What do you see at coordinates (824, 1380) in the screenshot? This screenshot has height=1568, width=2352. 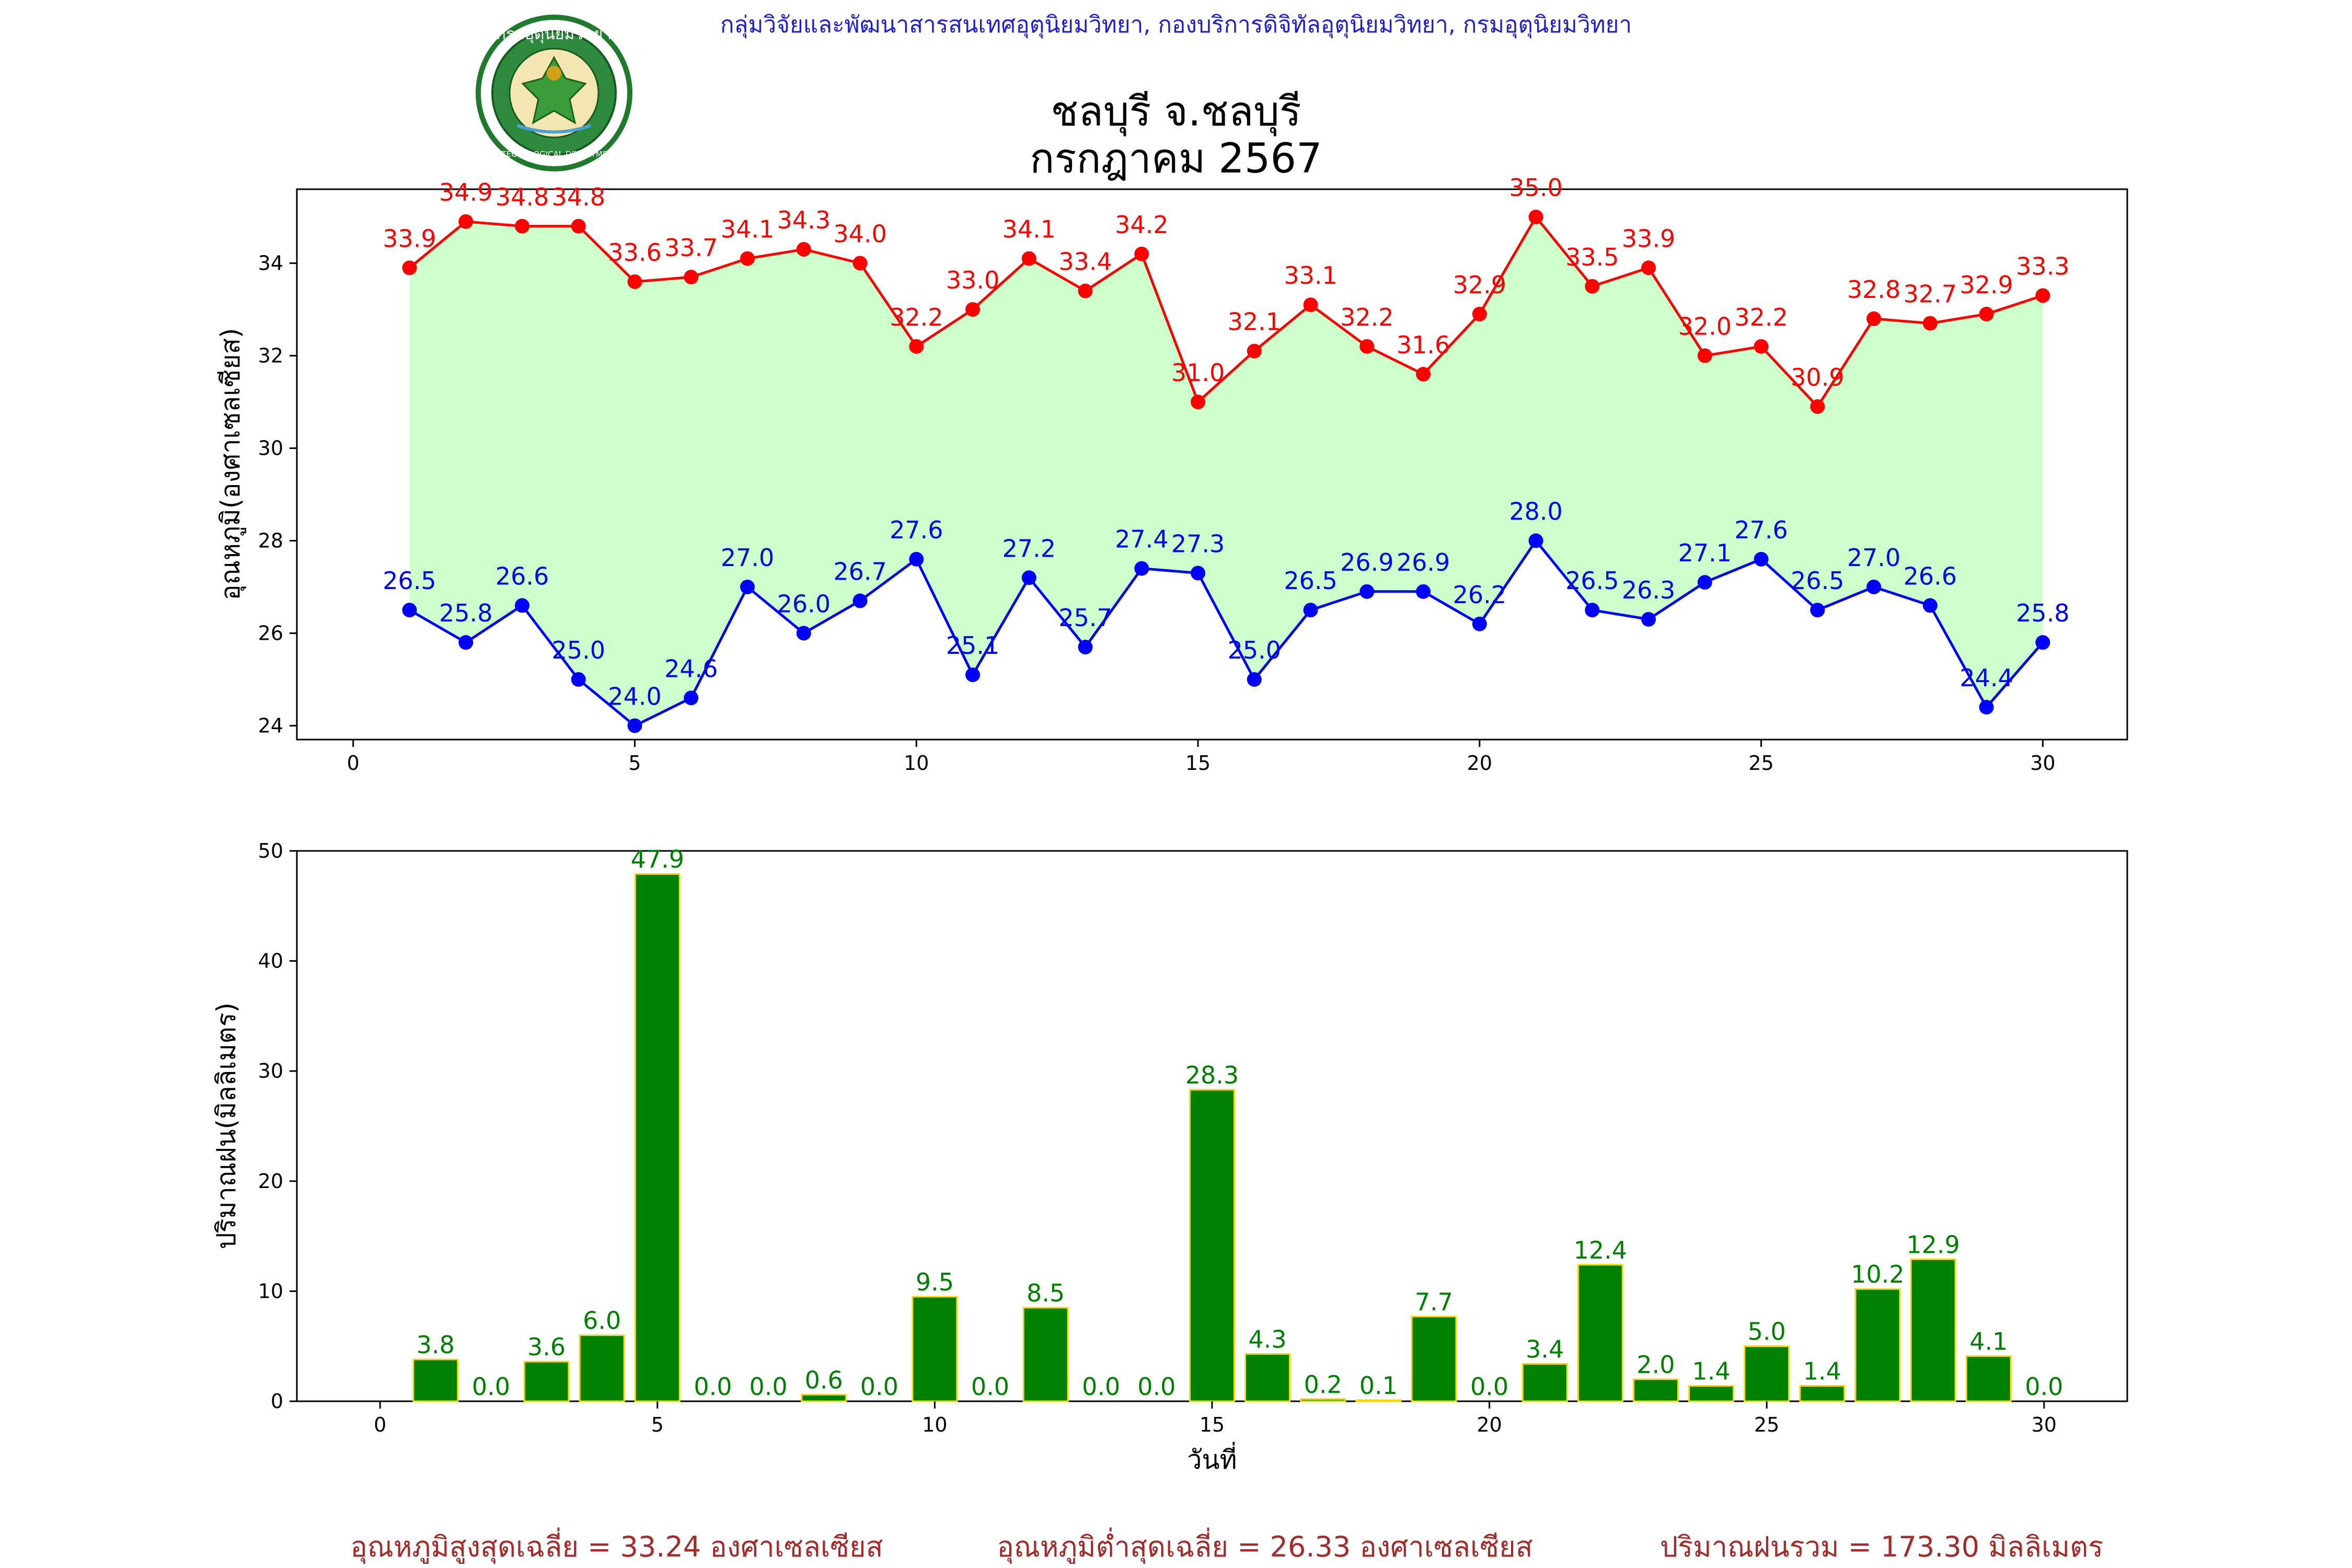 I see `rain-value-label: 0.6` at bounding box center [824, 1380].